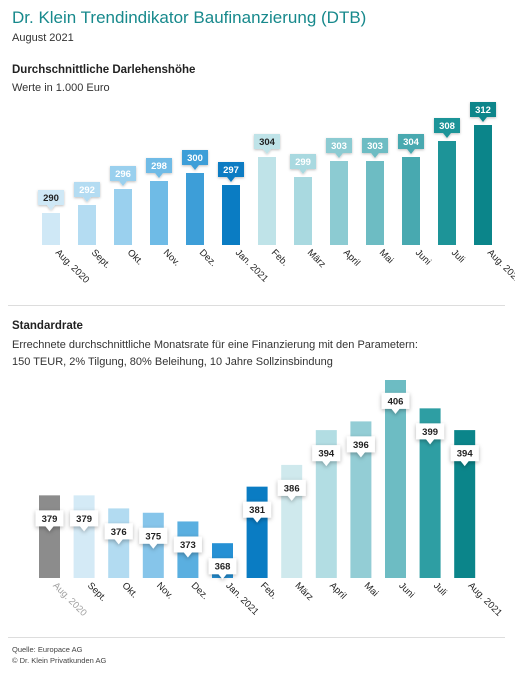  Describe the element at coordinates (485, 599) in the screenshot. I see `x-tick-label: Aug. 2021` at that location.